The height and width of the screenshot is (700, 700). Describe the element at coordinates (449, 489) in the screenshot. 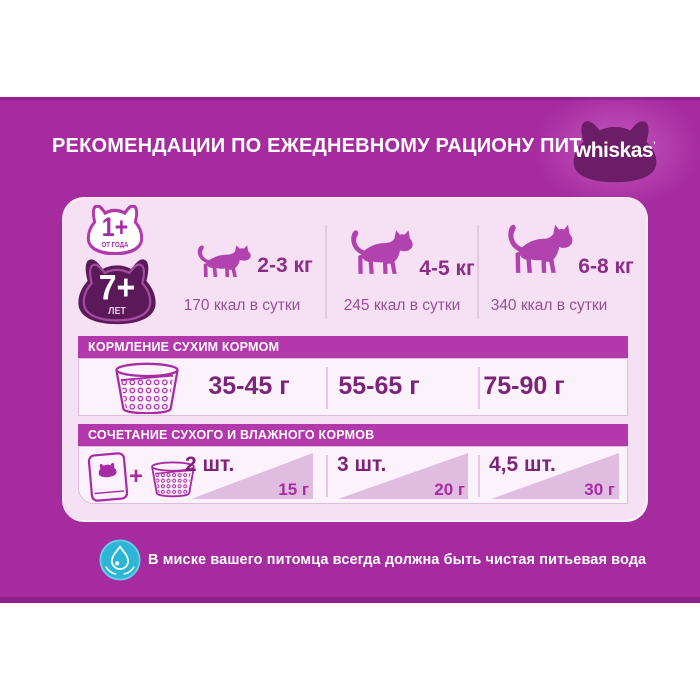

I see `dry-with-wet-2: 20 г` at that location.